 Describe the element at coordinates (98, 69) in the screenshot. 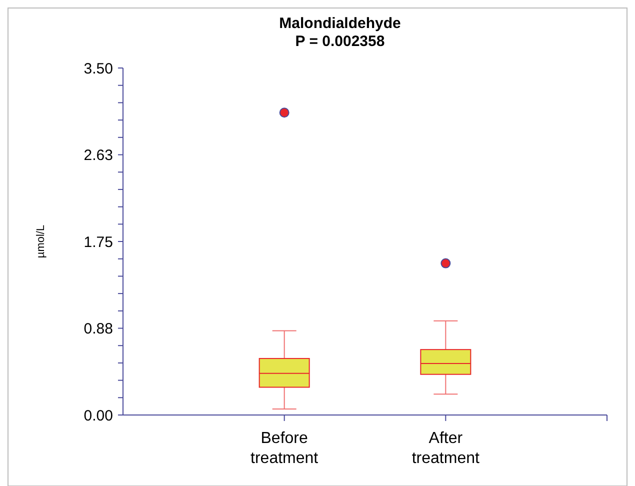

I see `y-tick-label: 3.50` at that location.